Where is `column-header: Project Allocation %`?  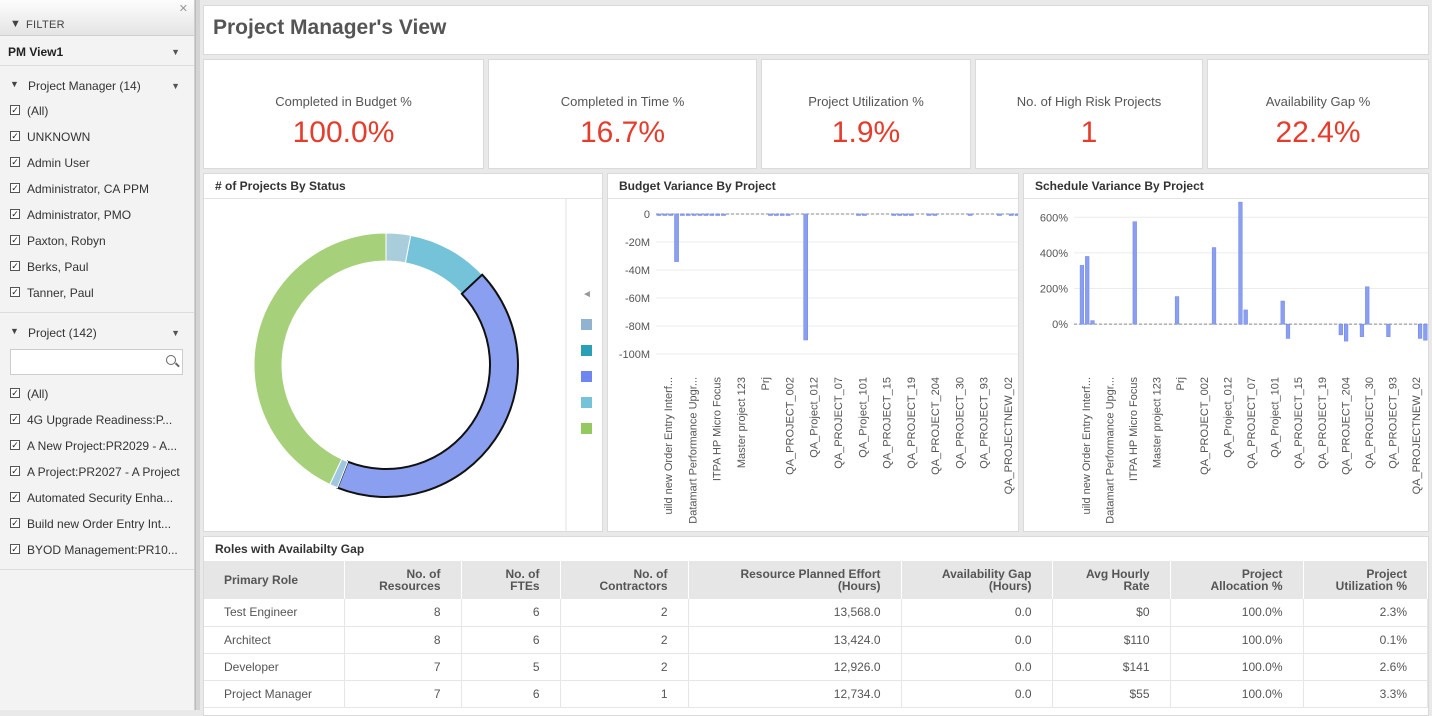
column-header: Project Allocation % is located at coordinates (1237, 580).